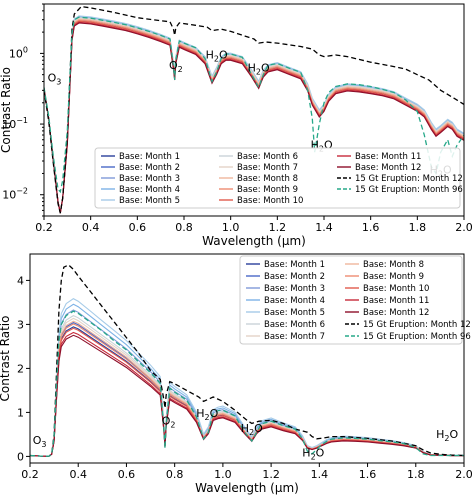 This screenshot has height=496, width=474. I want to click on y-tick-label: 4, so click(20, 280).